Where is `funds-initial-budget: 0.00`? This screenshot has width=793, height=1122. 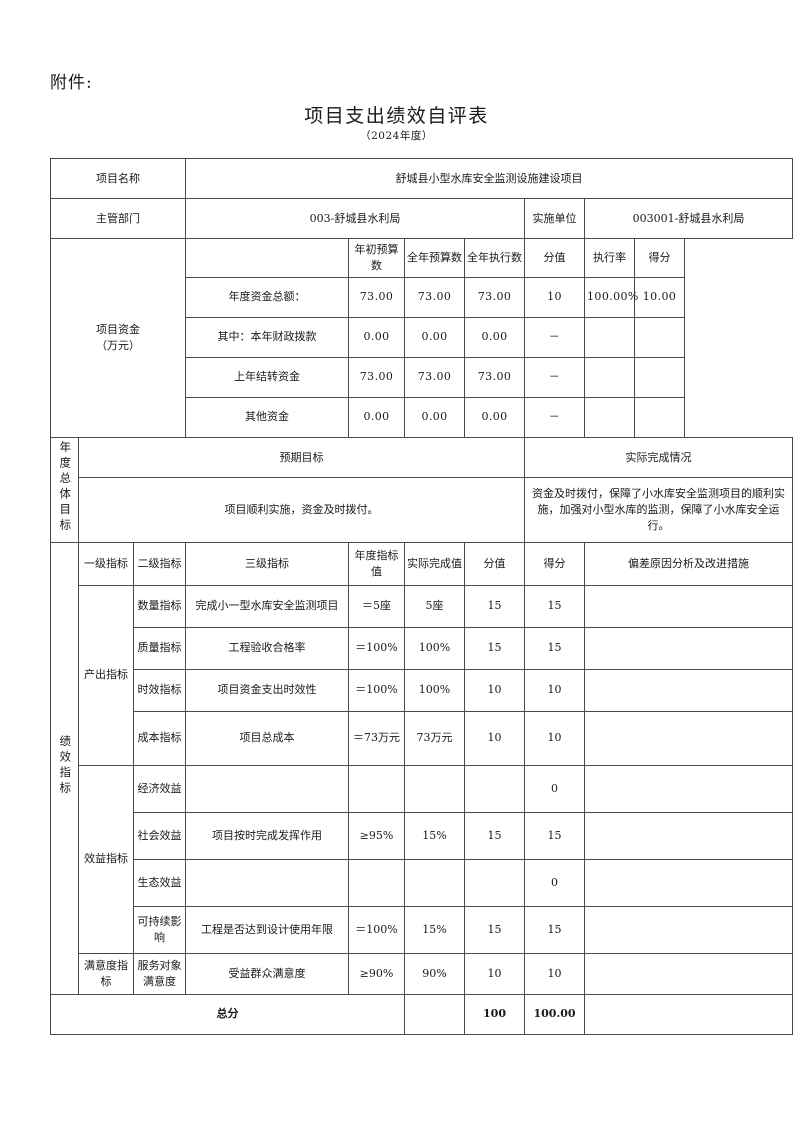
funds-initial-budget: 0.00 is located at coordinates (377, 337).